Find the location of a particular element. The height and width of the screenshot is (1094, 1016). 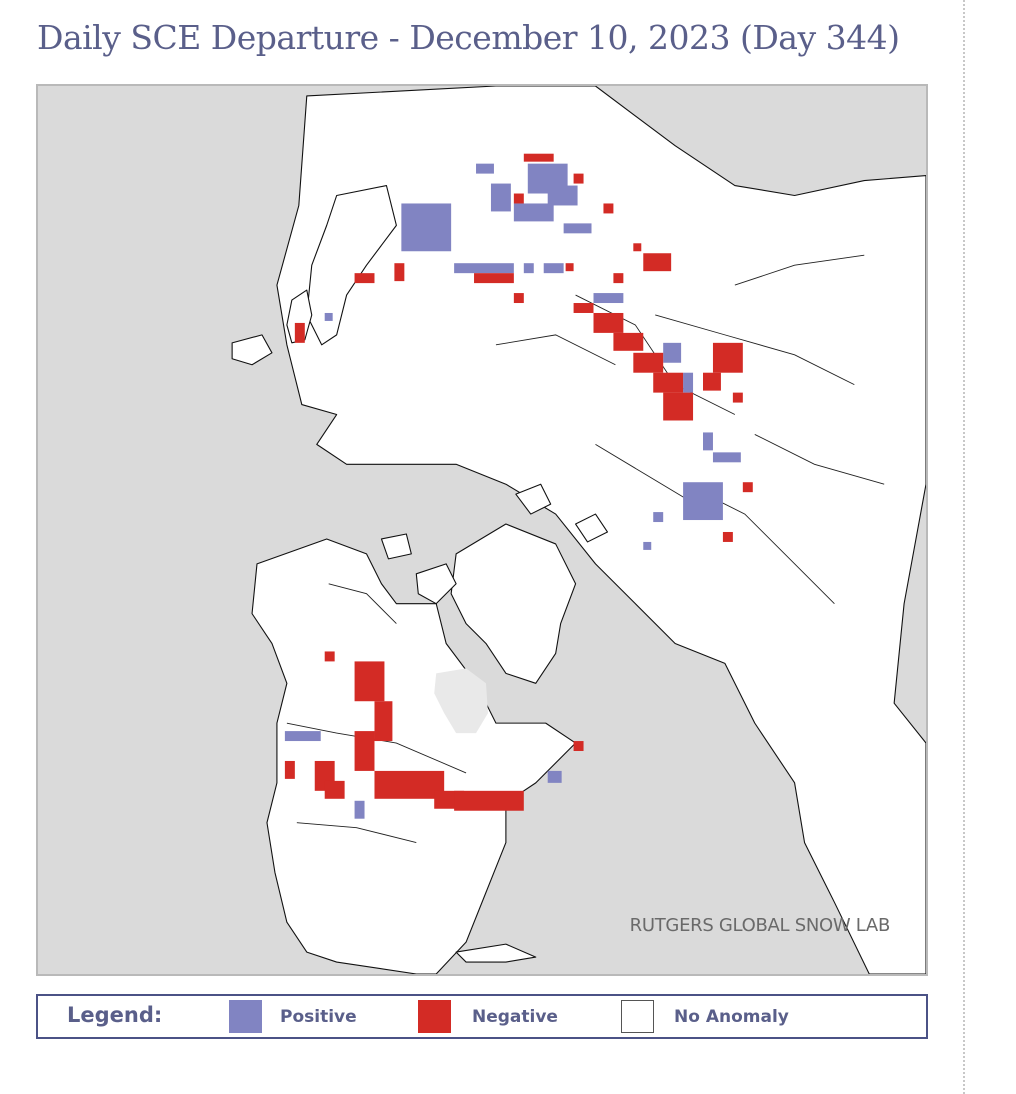

hudson-bay is located at coordinates (461, 701).